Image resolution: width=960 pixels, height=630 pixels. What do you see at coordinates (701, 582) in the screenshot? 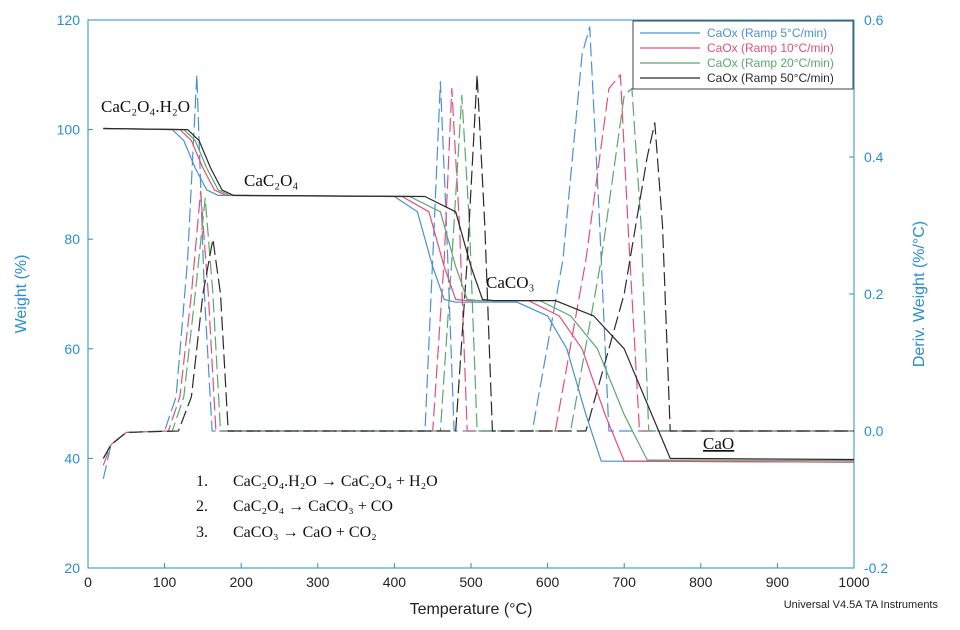
I see `x-tick-label-8: 800` at bounding box center [701, 582].